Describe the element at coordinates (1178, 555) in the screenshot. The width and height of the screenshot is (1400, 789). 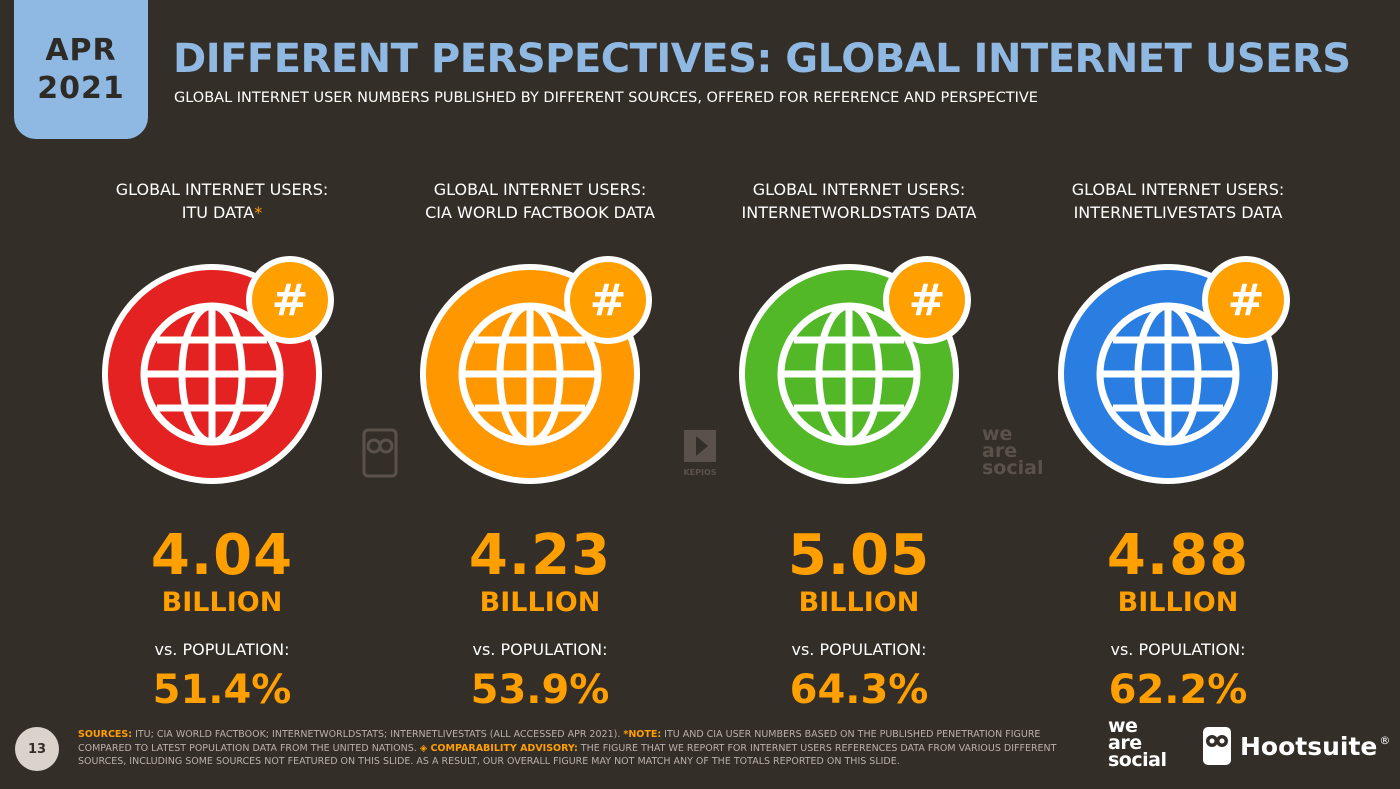
I see `user-count-value: 4.88` at that location.